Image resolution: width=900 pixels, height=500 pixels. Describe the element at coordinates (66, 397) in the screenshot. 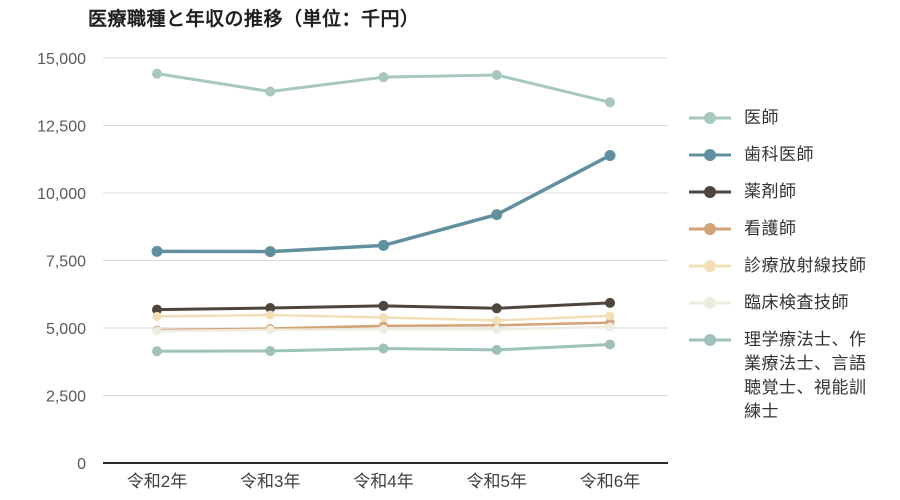

I see `y-axis-tick-label: 2,500` at that location.